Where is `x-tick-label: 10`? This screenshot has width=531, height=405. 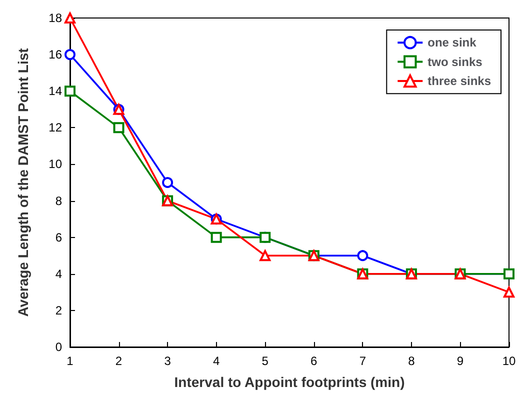 x-tick-label: 10 is located at coordinates (509, 361).